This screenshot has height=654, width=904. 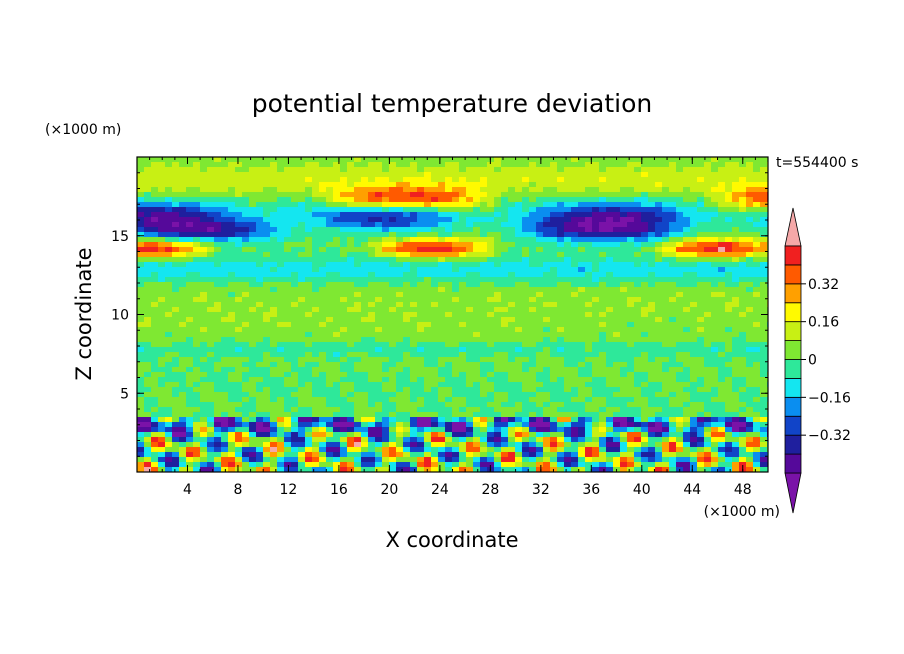 What do you see at coordinates (742, 512) in the screenshot?
I see `x-unit-label: (×1000 m)` at bounding box center [742, 512].